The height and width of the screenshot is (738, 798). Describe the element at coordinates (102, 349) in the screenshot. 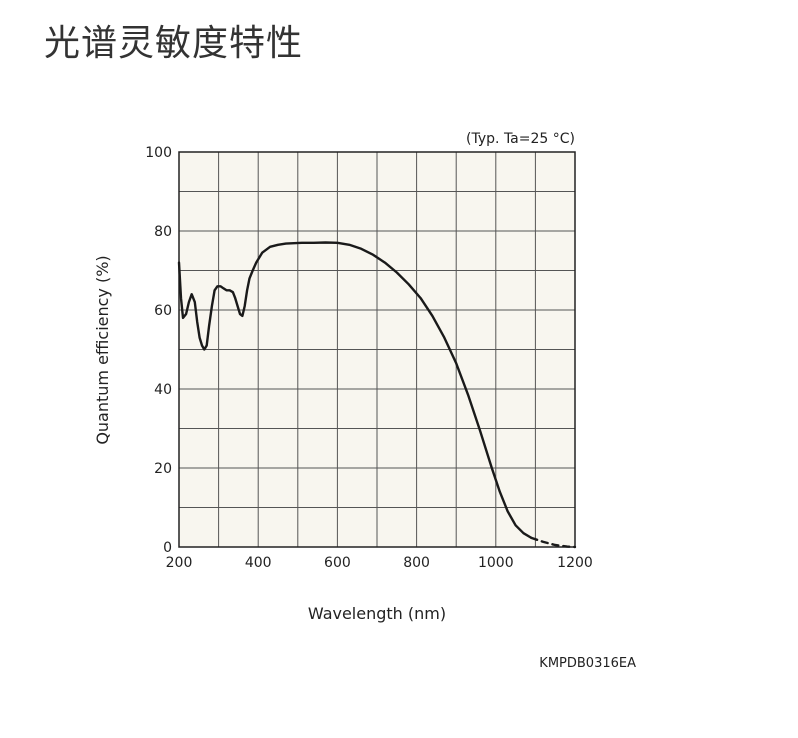

I see `y-axis-label: Quantum efficiency (%)` at that location.